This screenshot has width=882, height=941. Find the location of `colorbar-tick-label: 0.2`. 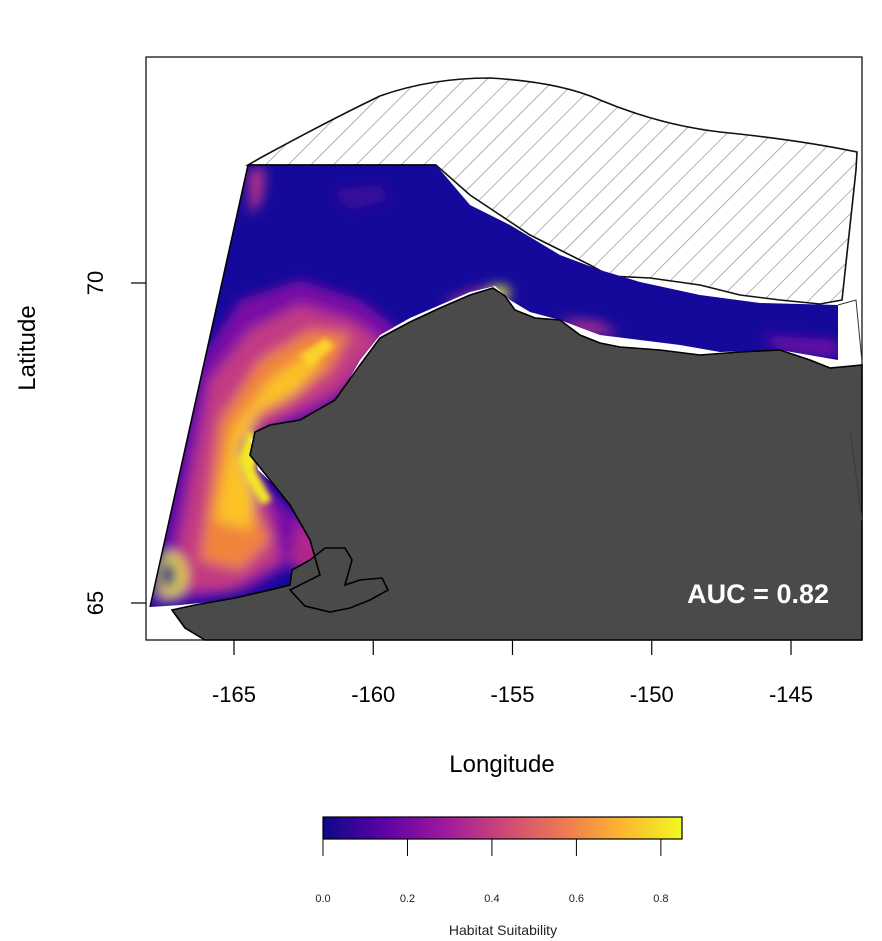

colorbar-tick-label: 0.2 is located at coordinates (407, 899).